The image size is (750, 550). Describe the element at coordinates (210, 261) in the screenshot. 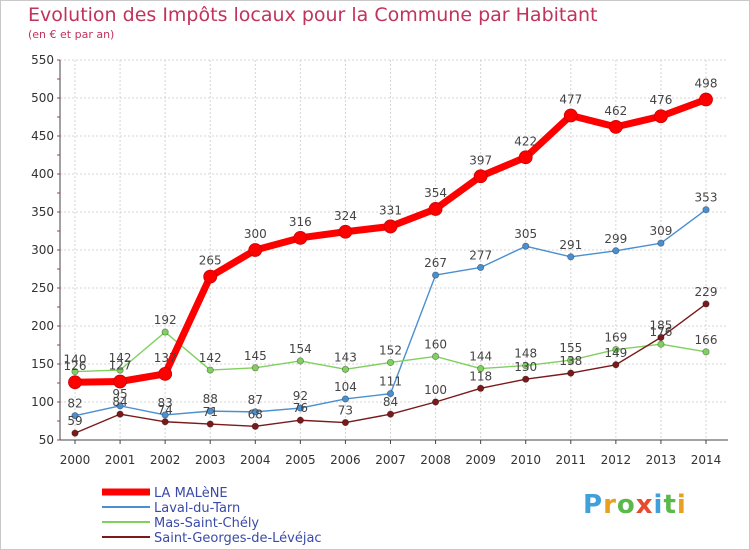

I see `data-label: 265` at that location.